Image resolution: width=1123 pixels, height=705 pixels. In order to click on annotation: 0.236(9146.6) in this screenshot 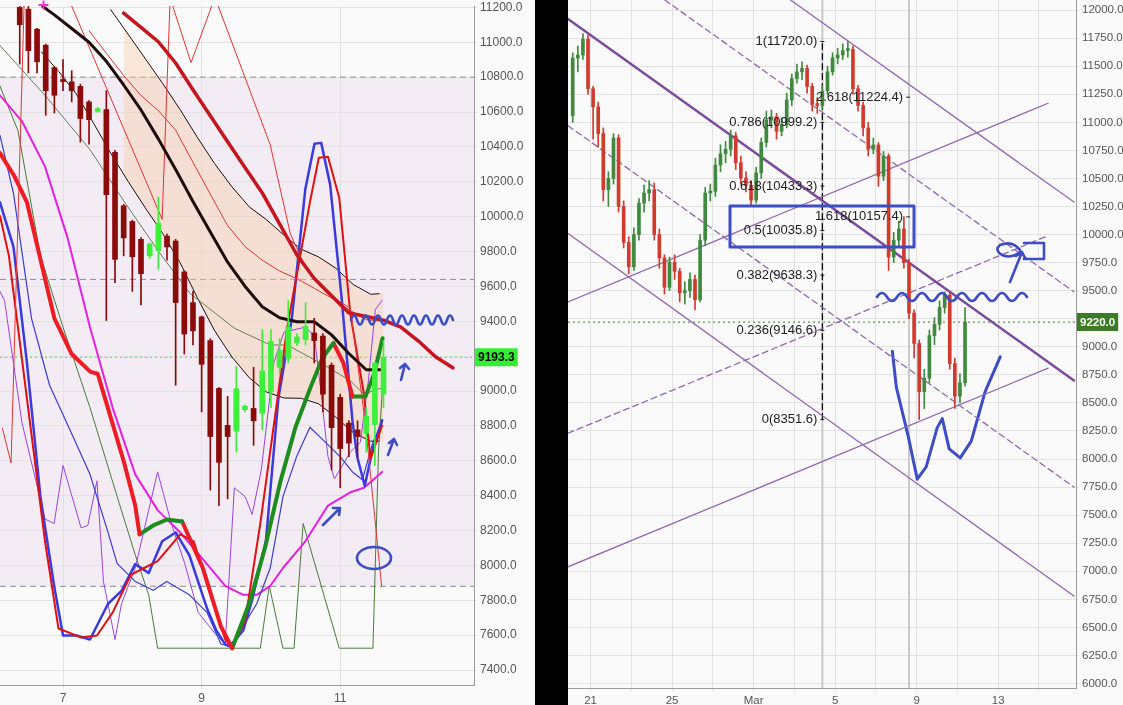, I will do `click(777, 329)`.